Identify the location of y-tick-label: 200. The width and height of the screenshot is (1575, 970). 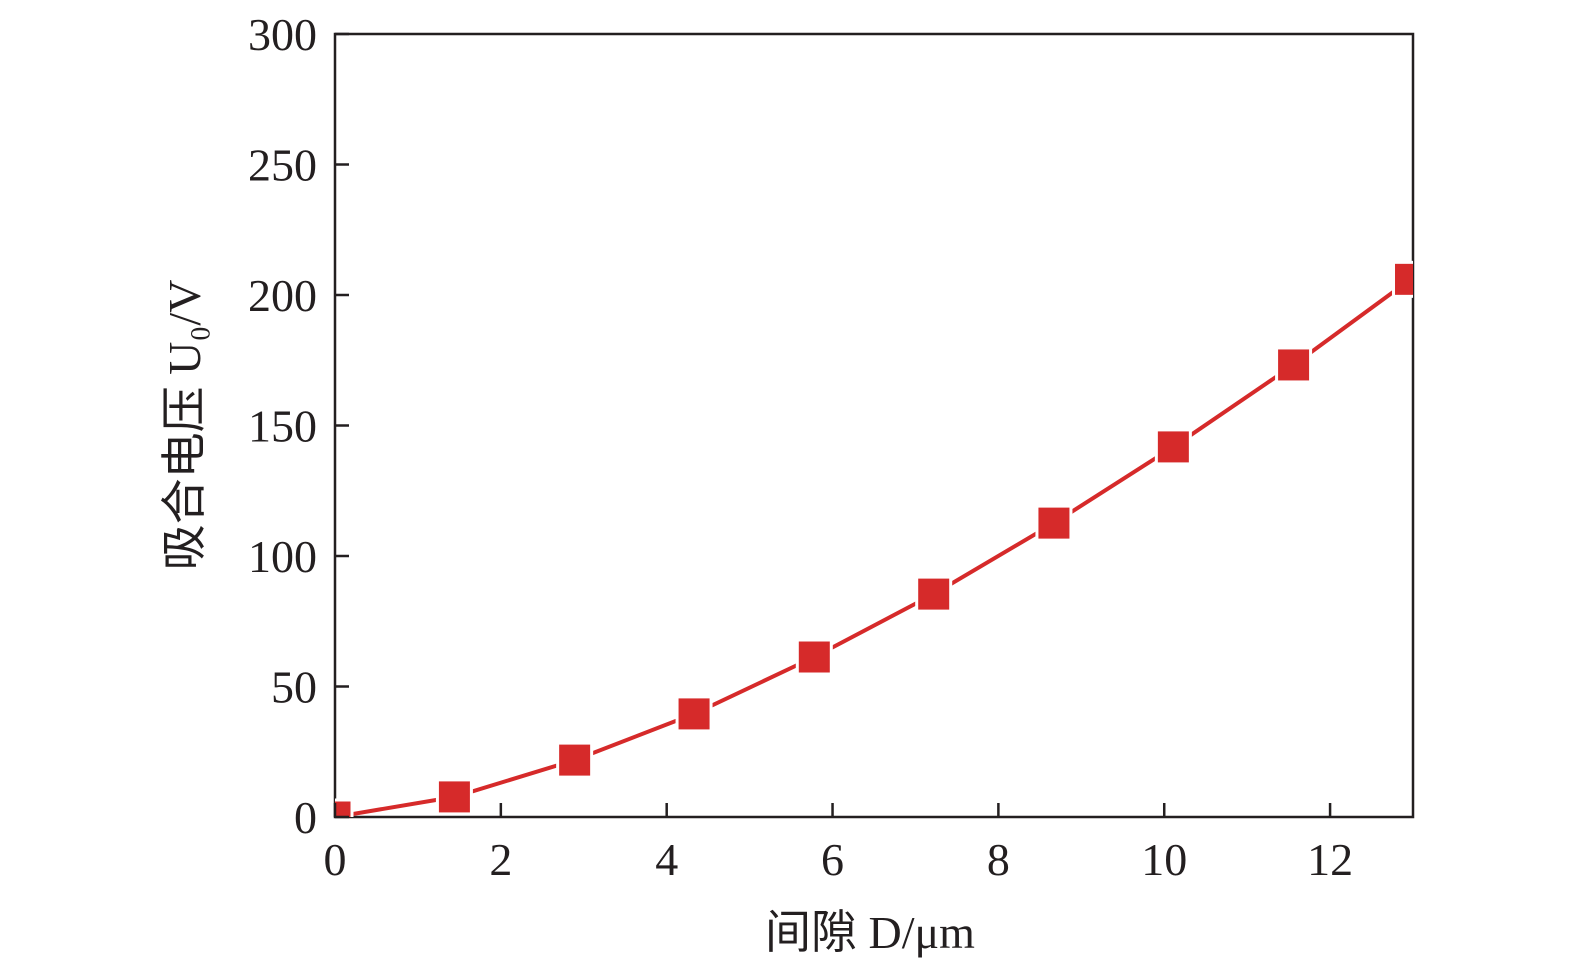
(282, 295).